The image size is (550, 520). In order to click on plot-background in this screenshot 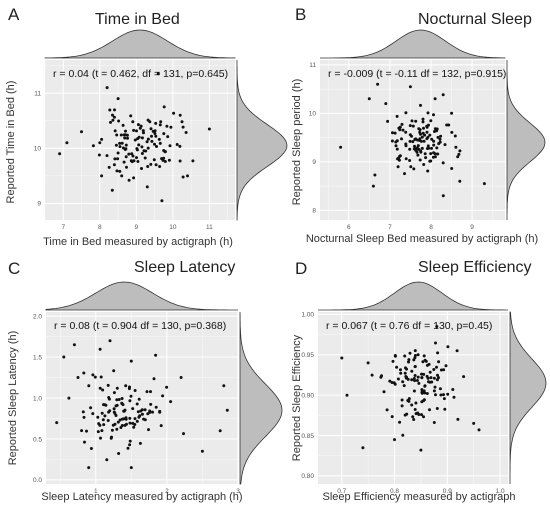, I will do `click(412, 140)`.